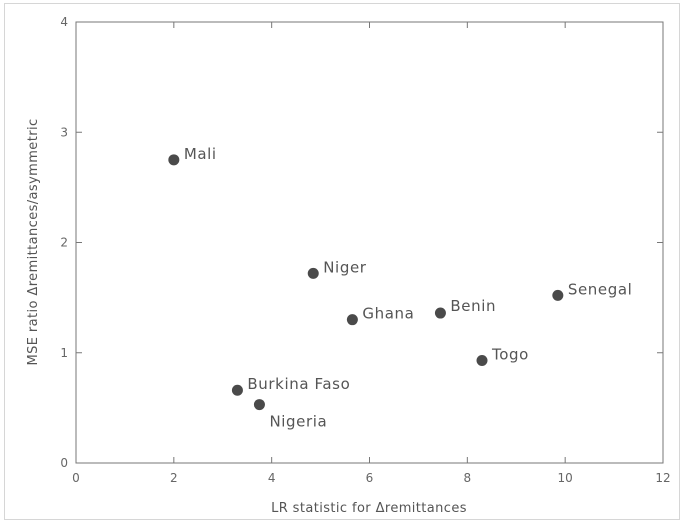 This screenshot has height=524, width=685. Describe the element at coordinates (200, 154) in the screenshot. I see `point-label: Mali` at that location.